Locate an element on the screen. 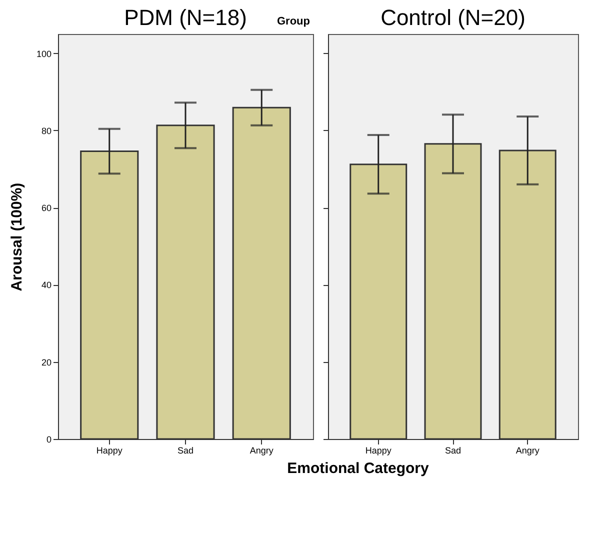 Image resolution: width=616 pixels, height=552 pixels. y-tick-label: 80 is located at coordinates (46, 131).